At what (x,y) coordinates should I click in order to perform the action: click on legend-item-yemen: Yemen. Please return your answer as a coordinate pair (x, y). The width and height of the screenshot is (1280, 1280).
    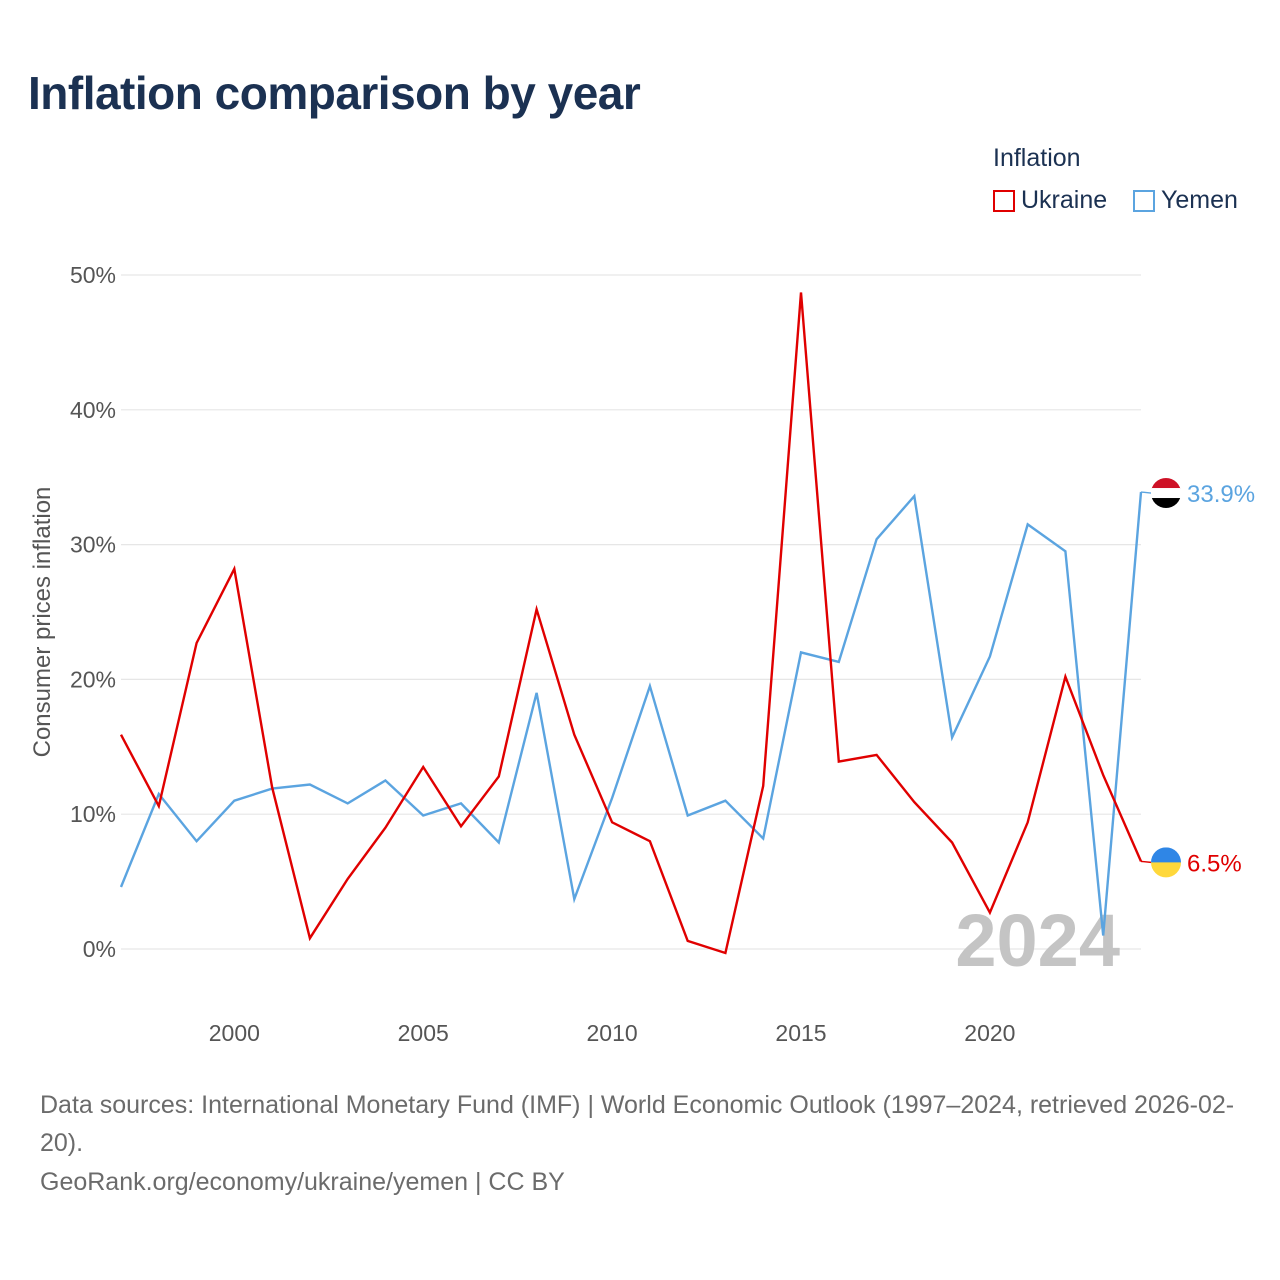
    Looking at the image, I should click on (1185, 200).